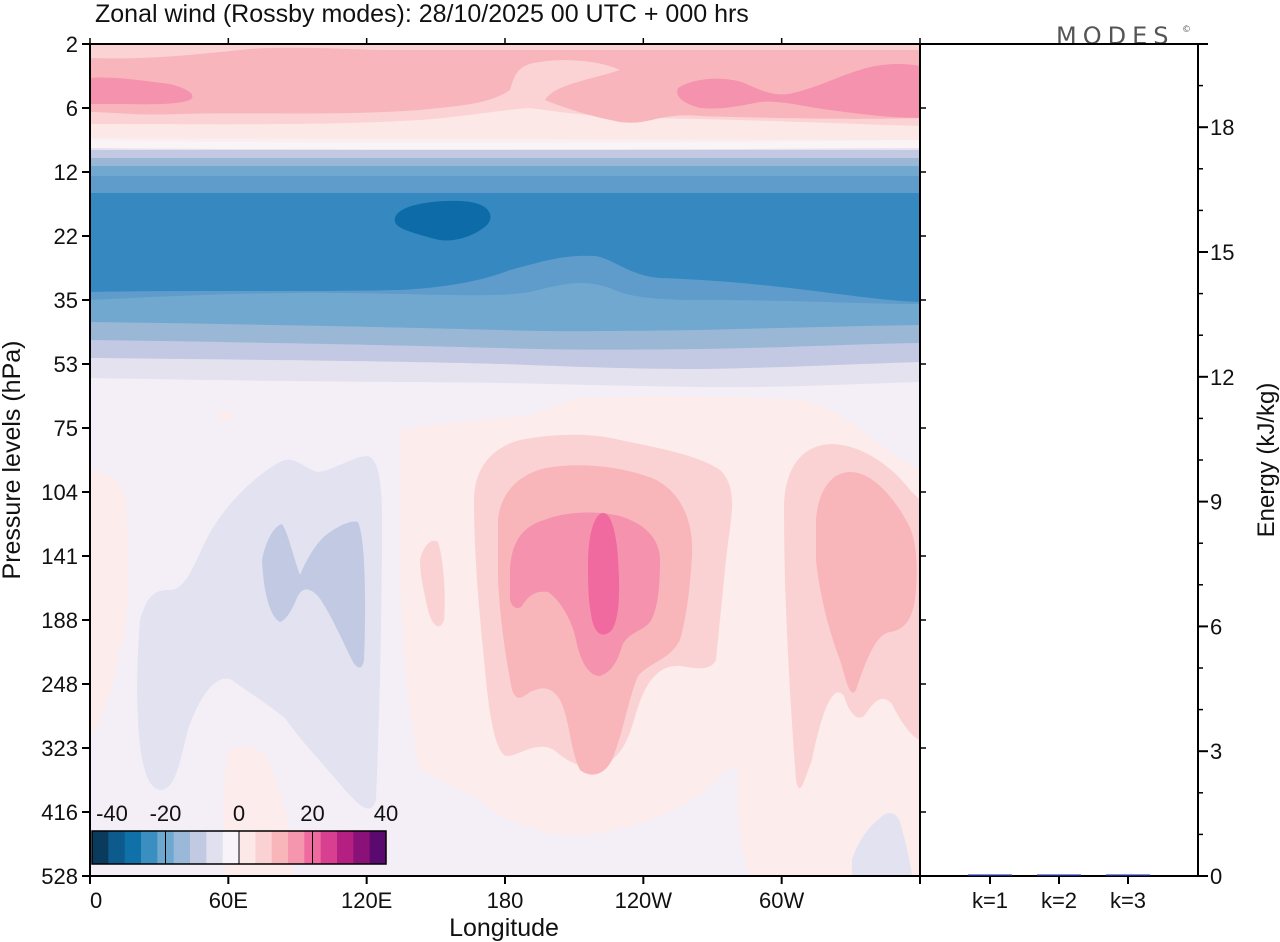 The height and width of the screenshot is (942, 1280). What do you see at coordinates (1216, 876) in the screenshot?
I see `energy-tick-label: 0` at bounding box center [1216, 876].